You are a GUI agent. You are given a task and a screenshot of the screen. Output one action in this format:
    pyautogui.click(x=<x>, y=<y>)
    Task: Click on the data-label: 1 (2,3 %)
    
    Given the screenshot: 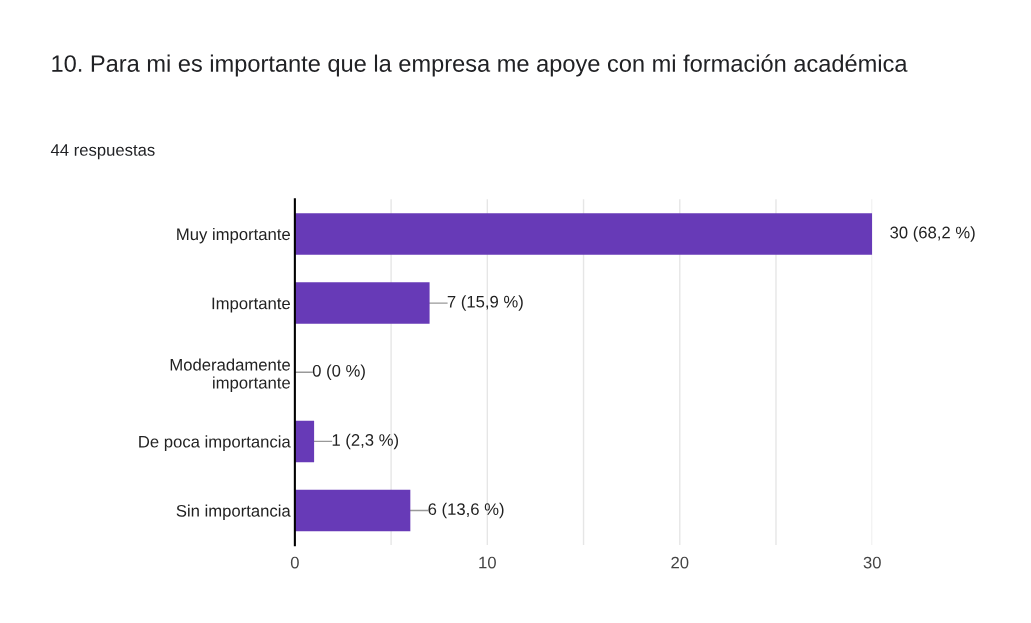 What is the action you would take?
    pyautogui.click(x=365, y=441)
    